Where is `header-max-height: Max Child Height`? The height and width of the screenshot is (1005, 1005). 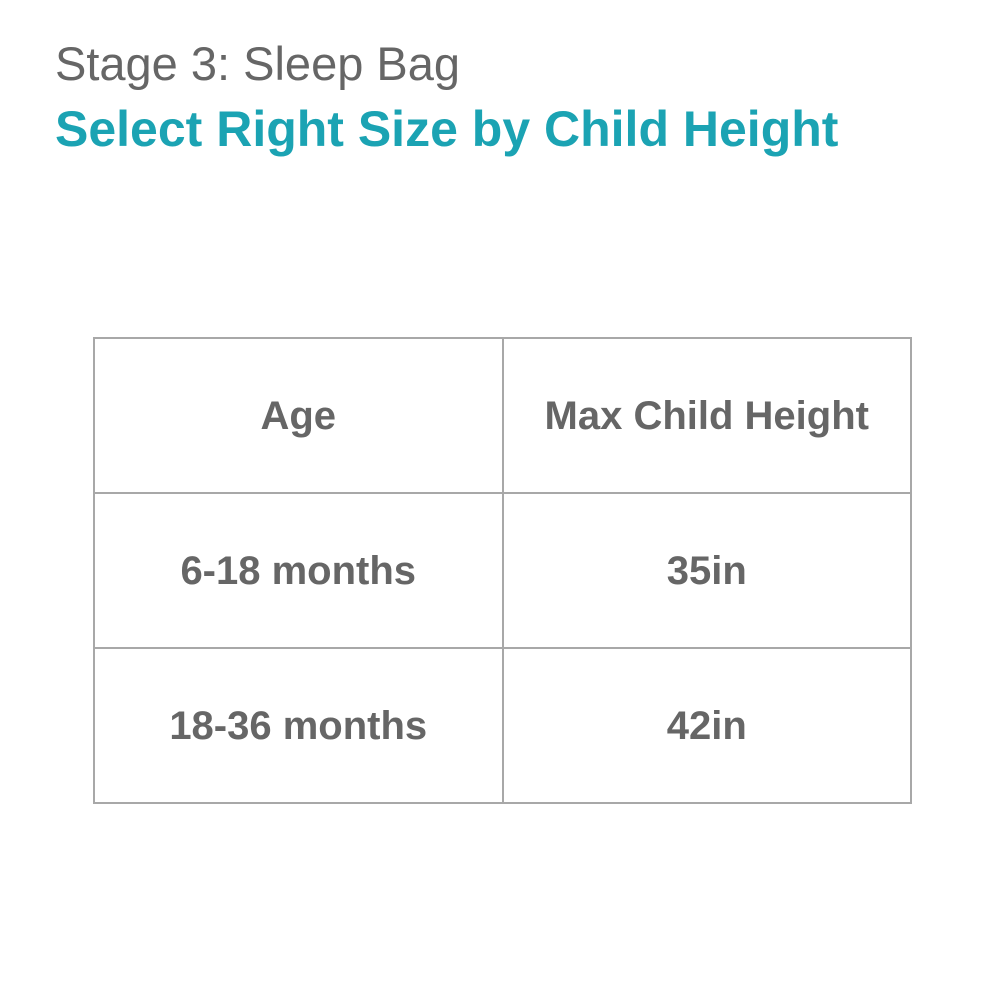
header-max-height: Max Child Height is located at coordinates (706, 415).